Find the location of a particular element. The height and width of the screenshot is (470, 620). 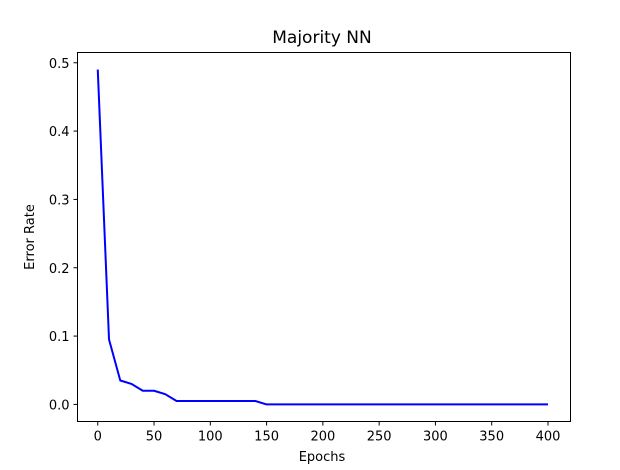

y-tick-label: 0.4 is located at coordinates (59, 132).